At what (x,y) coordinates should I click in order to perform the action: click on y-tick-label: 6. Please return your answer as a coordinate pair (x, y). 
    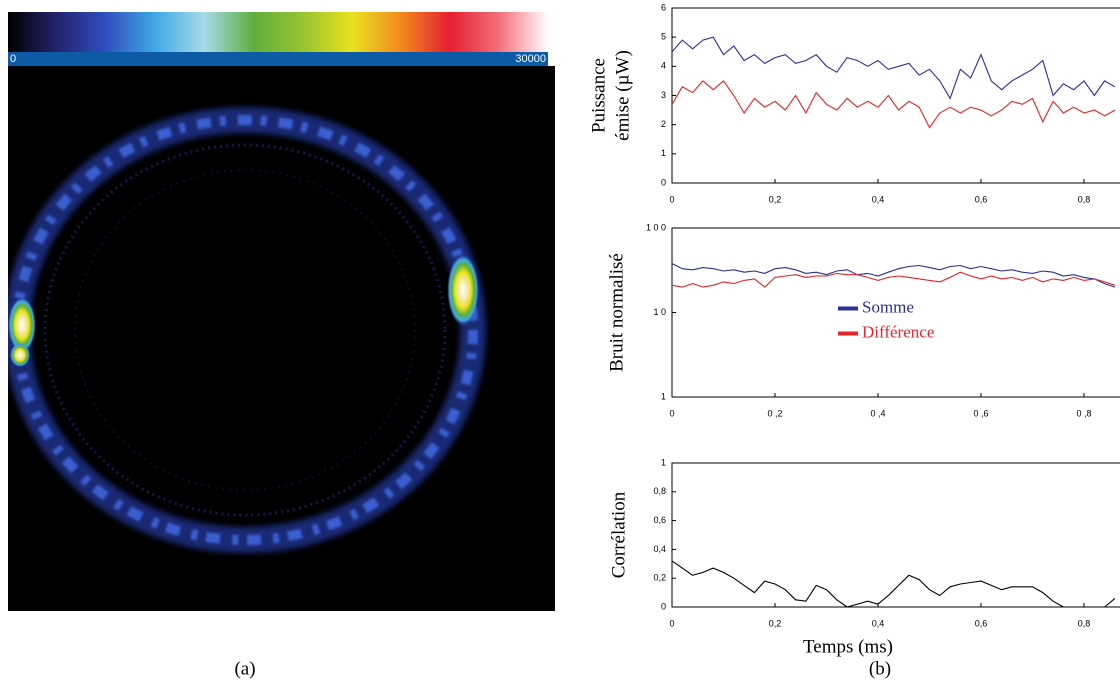
    Looking at the image, I should click on (663, 7).